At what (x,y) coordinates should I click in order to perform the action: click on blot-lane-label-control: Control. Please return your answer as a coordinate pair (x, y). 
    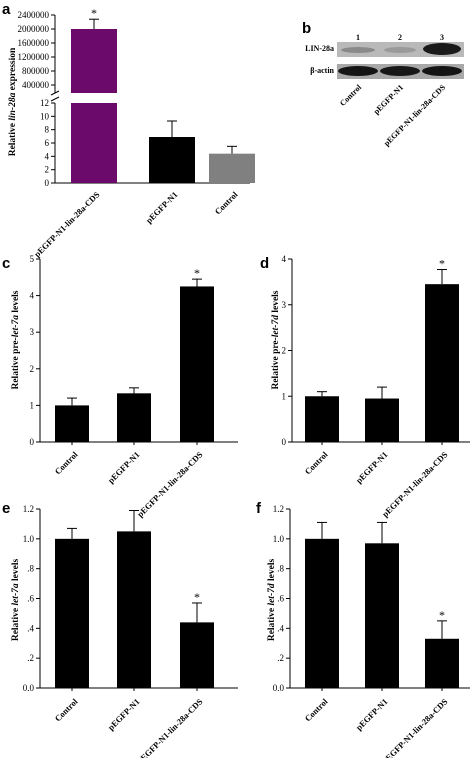
    Looking at the image, I should click on (351, 95).